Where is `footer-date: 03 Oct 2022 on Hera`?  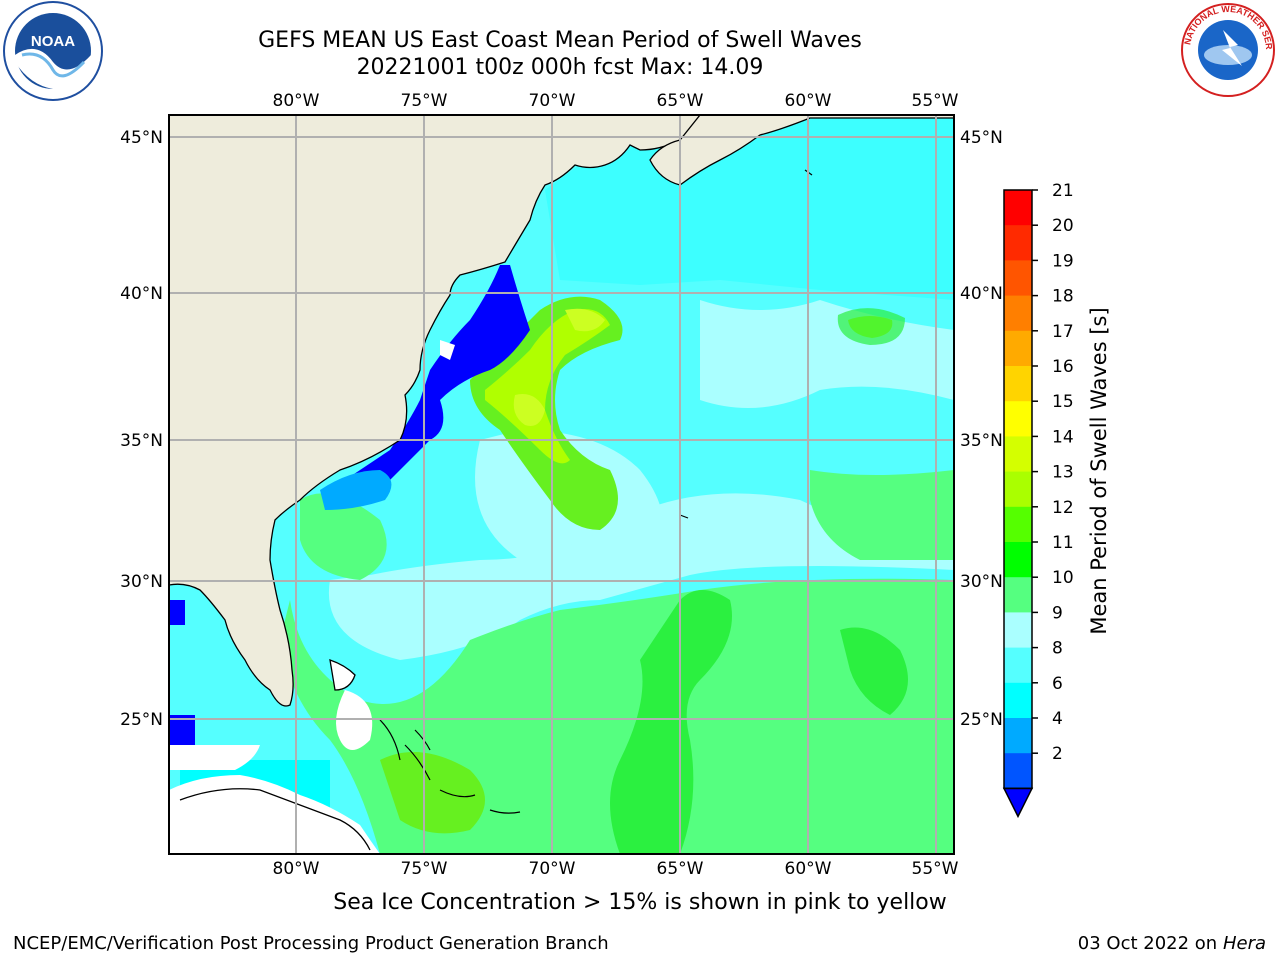 footer-date: 03 Oct 2022 on Hera is located at coordinates (1172, 943).